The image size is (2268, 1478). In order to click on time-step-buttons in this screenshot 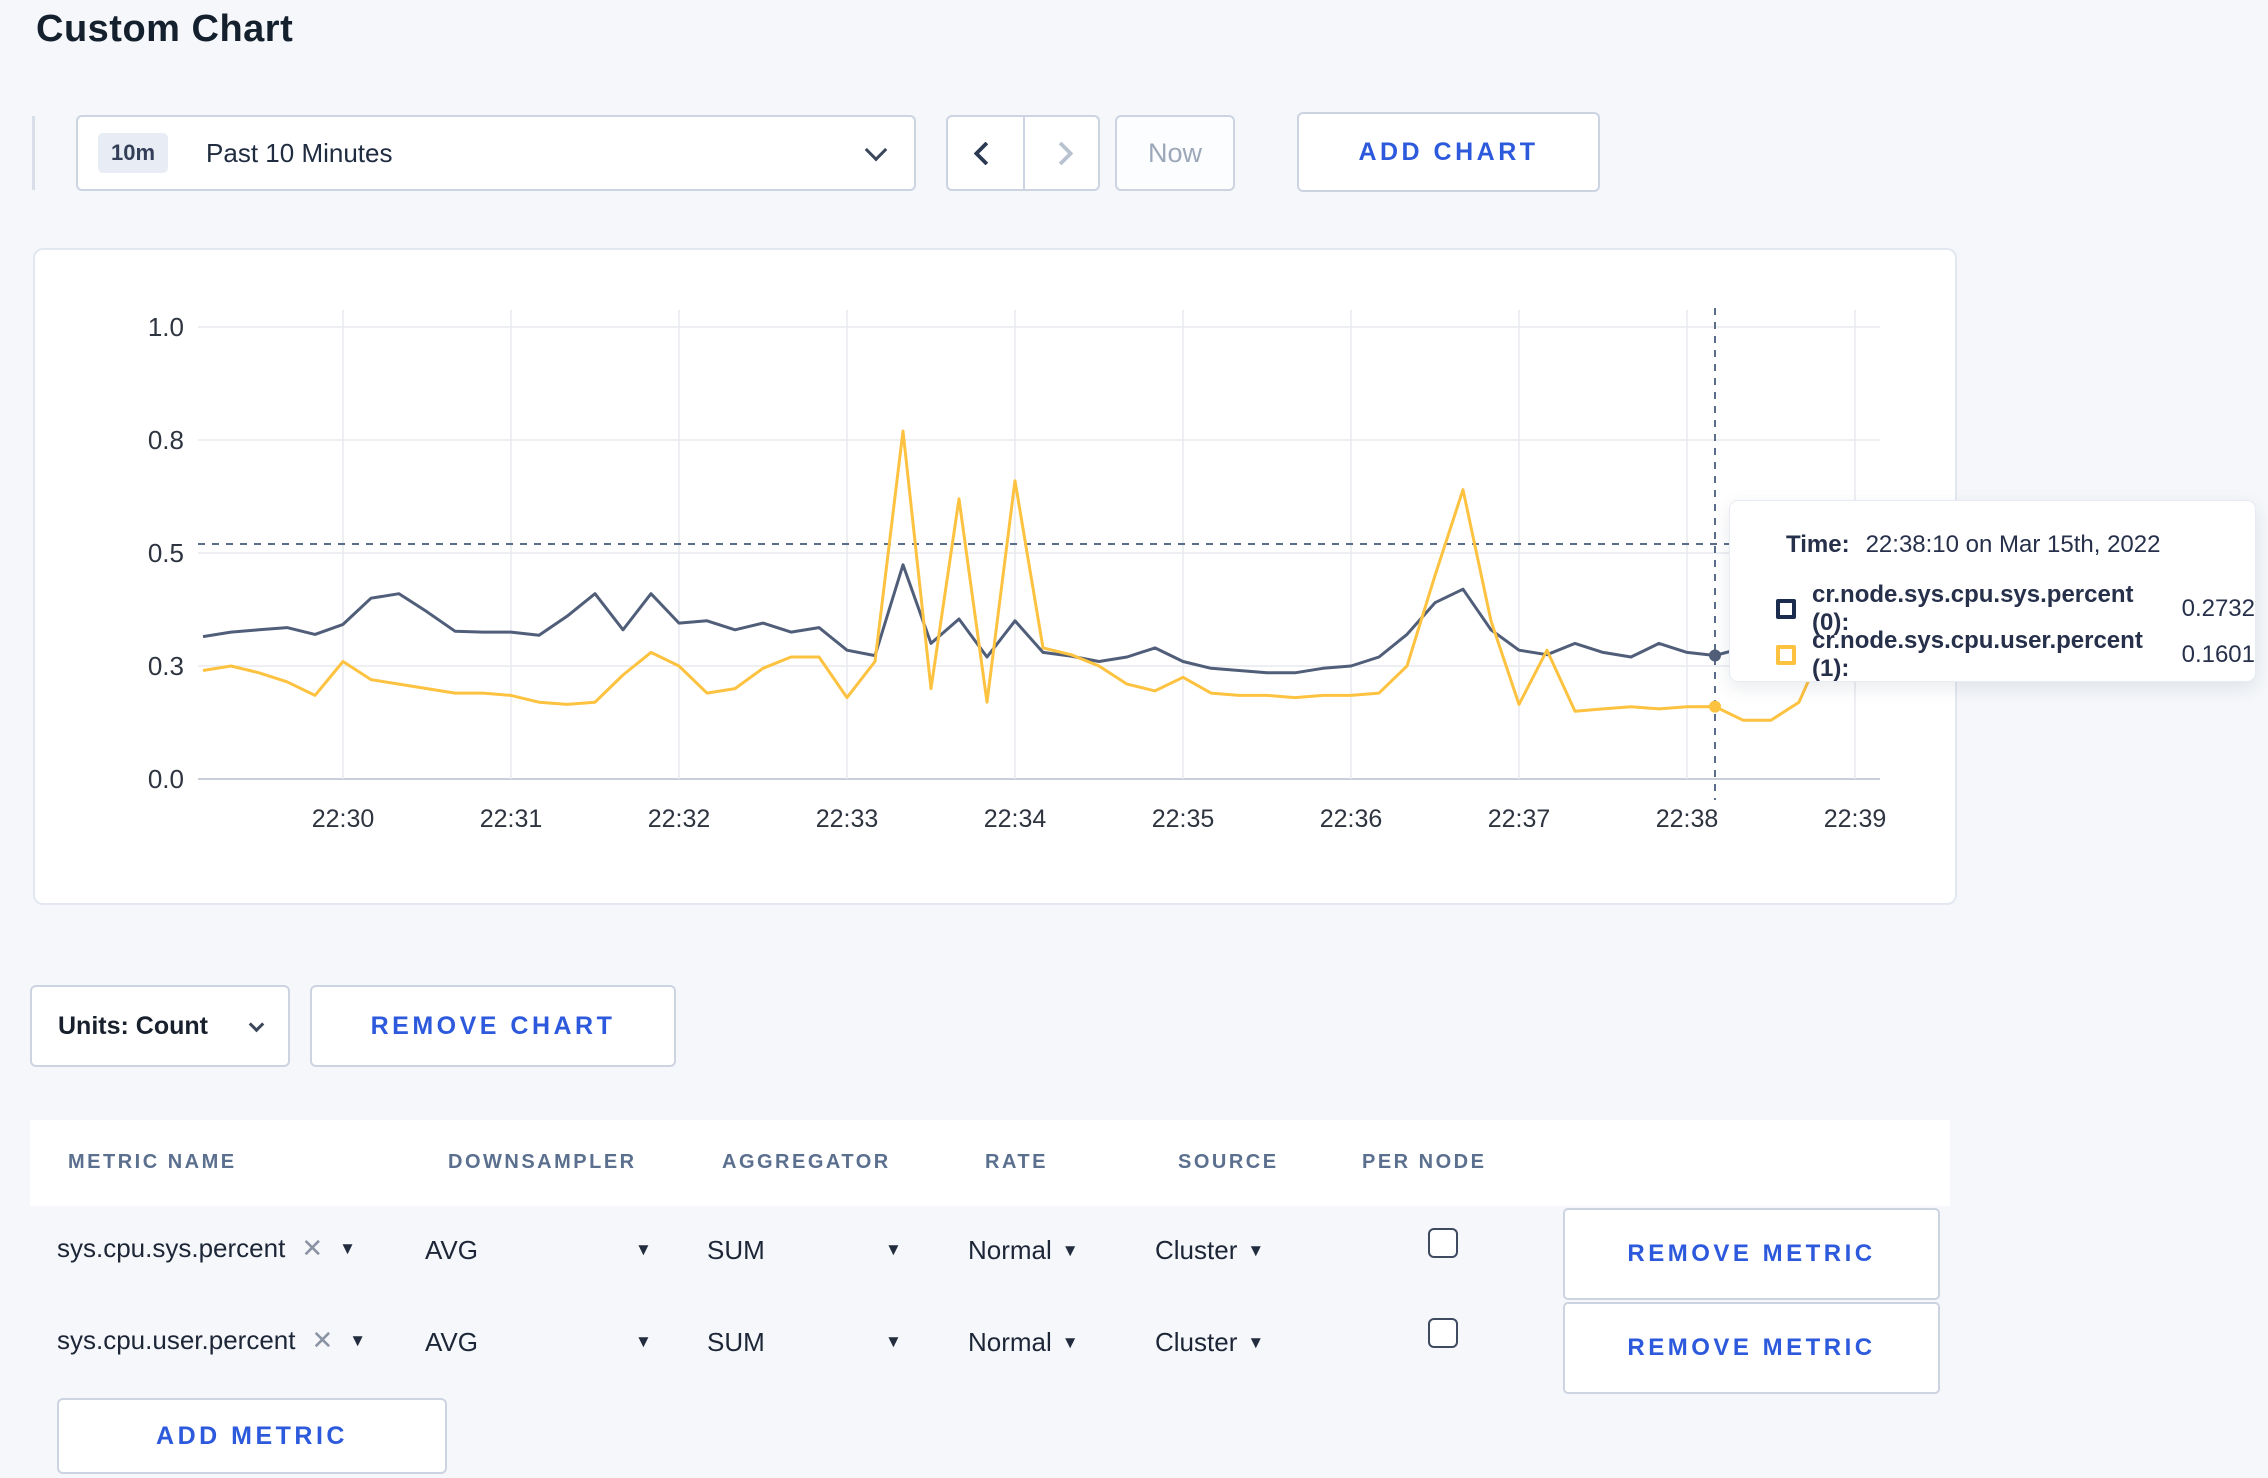, I will do `click(1023, 153)`.